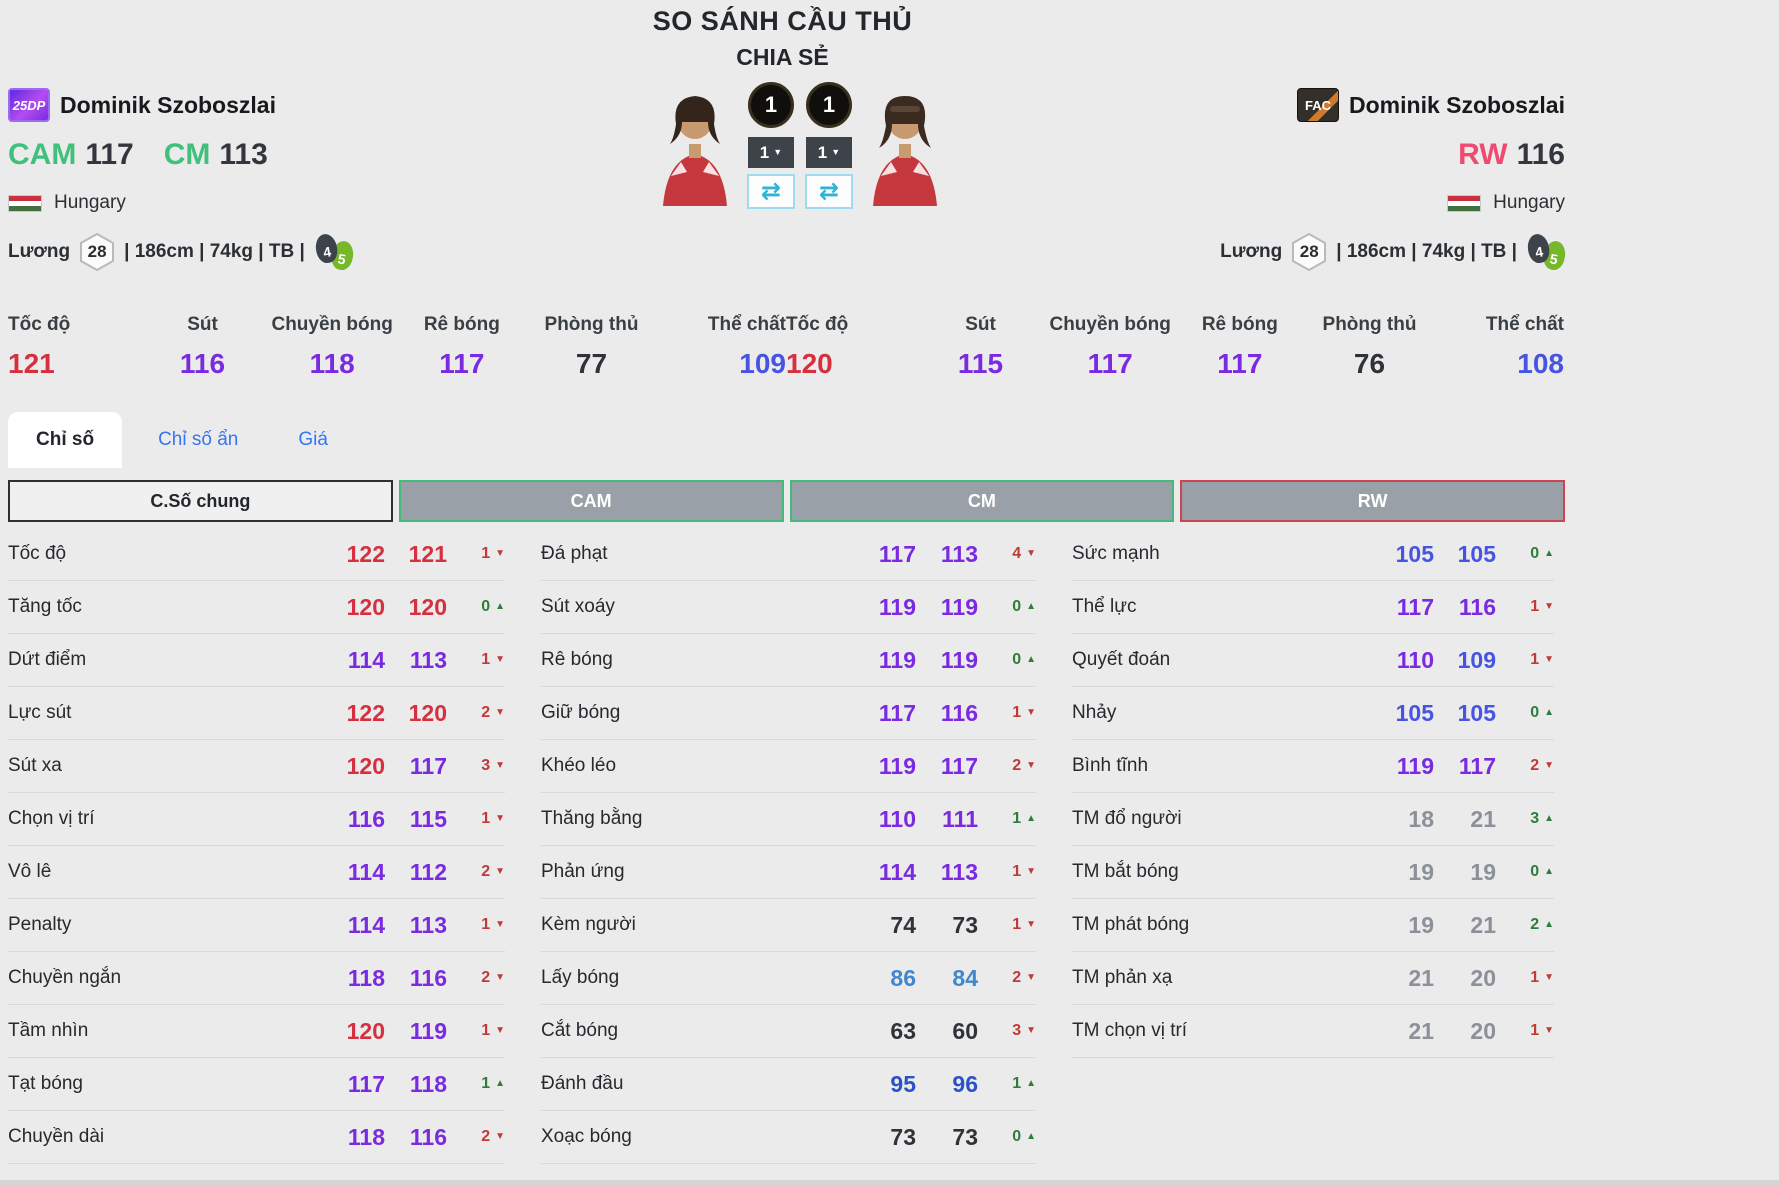 This screenshot has width=1779, height=1185. Describe the element at coordinates (1007, 1084) in the screenshot. I see `stat-diff: 1 ▲` at that location.